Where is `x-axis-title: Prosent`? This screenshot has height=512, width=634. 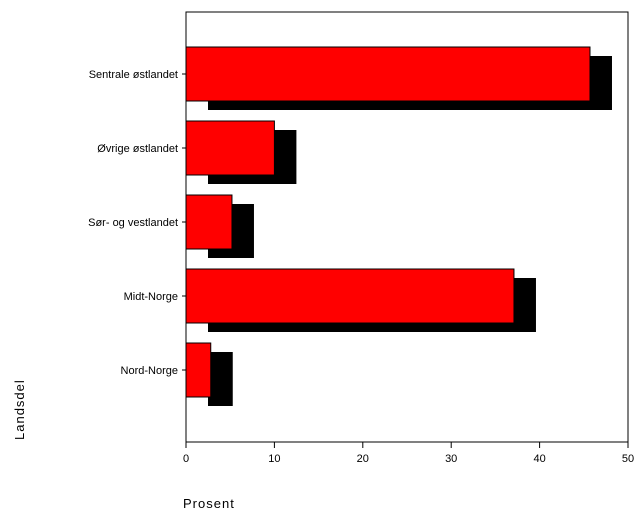 x-axis-title: Prosent is located at coordinates (209, 503).